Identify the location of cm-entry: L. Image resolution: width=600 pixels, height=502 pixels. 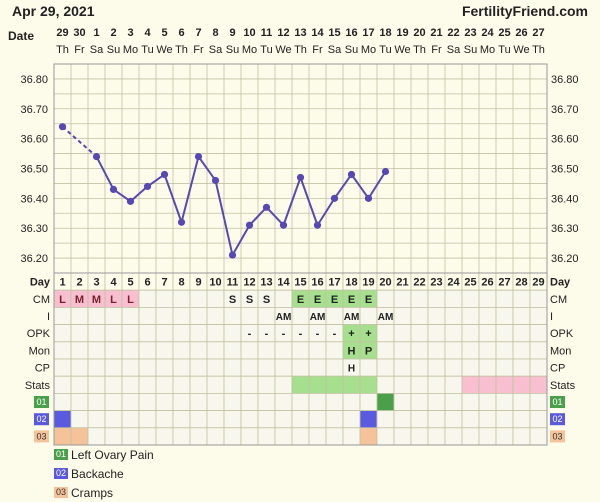
(62, 300).